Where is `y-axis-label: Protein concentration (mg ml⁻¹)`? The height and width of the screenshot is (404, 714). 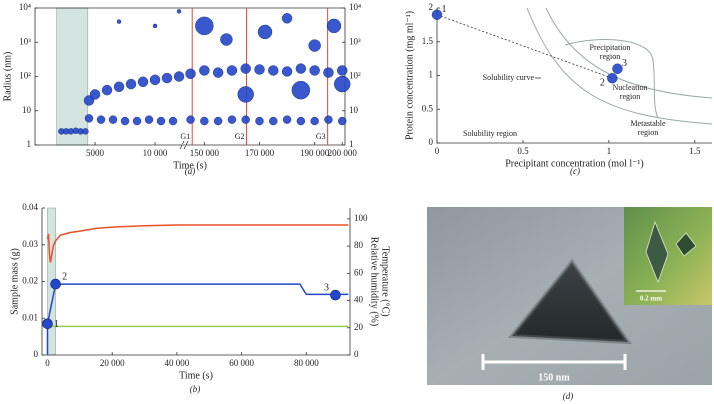 y-axis-label: Protein concentration (mg ml⁻¹) is located at coordinates (409, 75).